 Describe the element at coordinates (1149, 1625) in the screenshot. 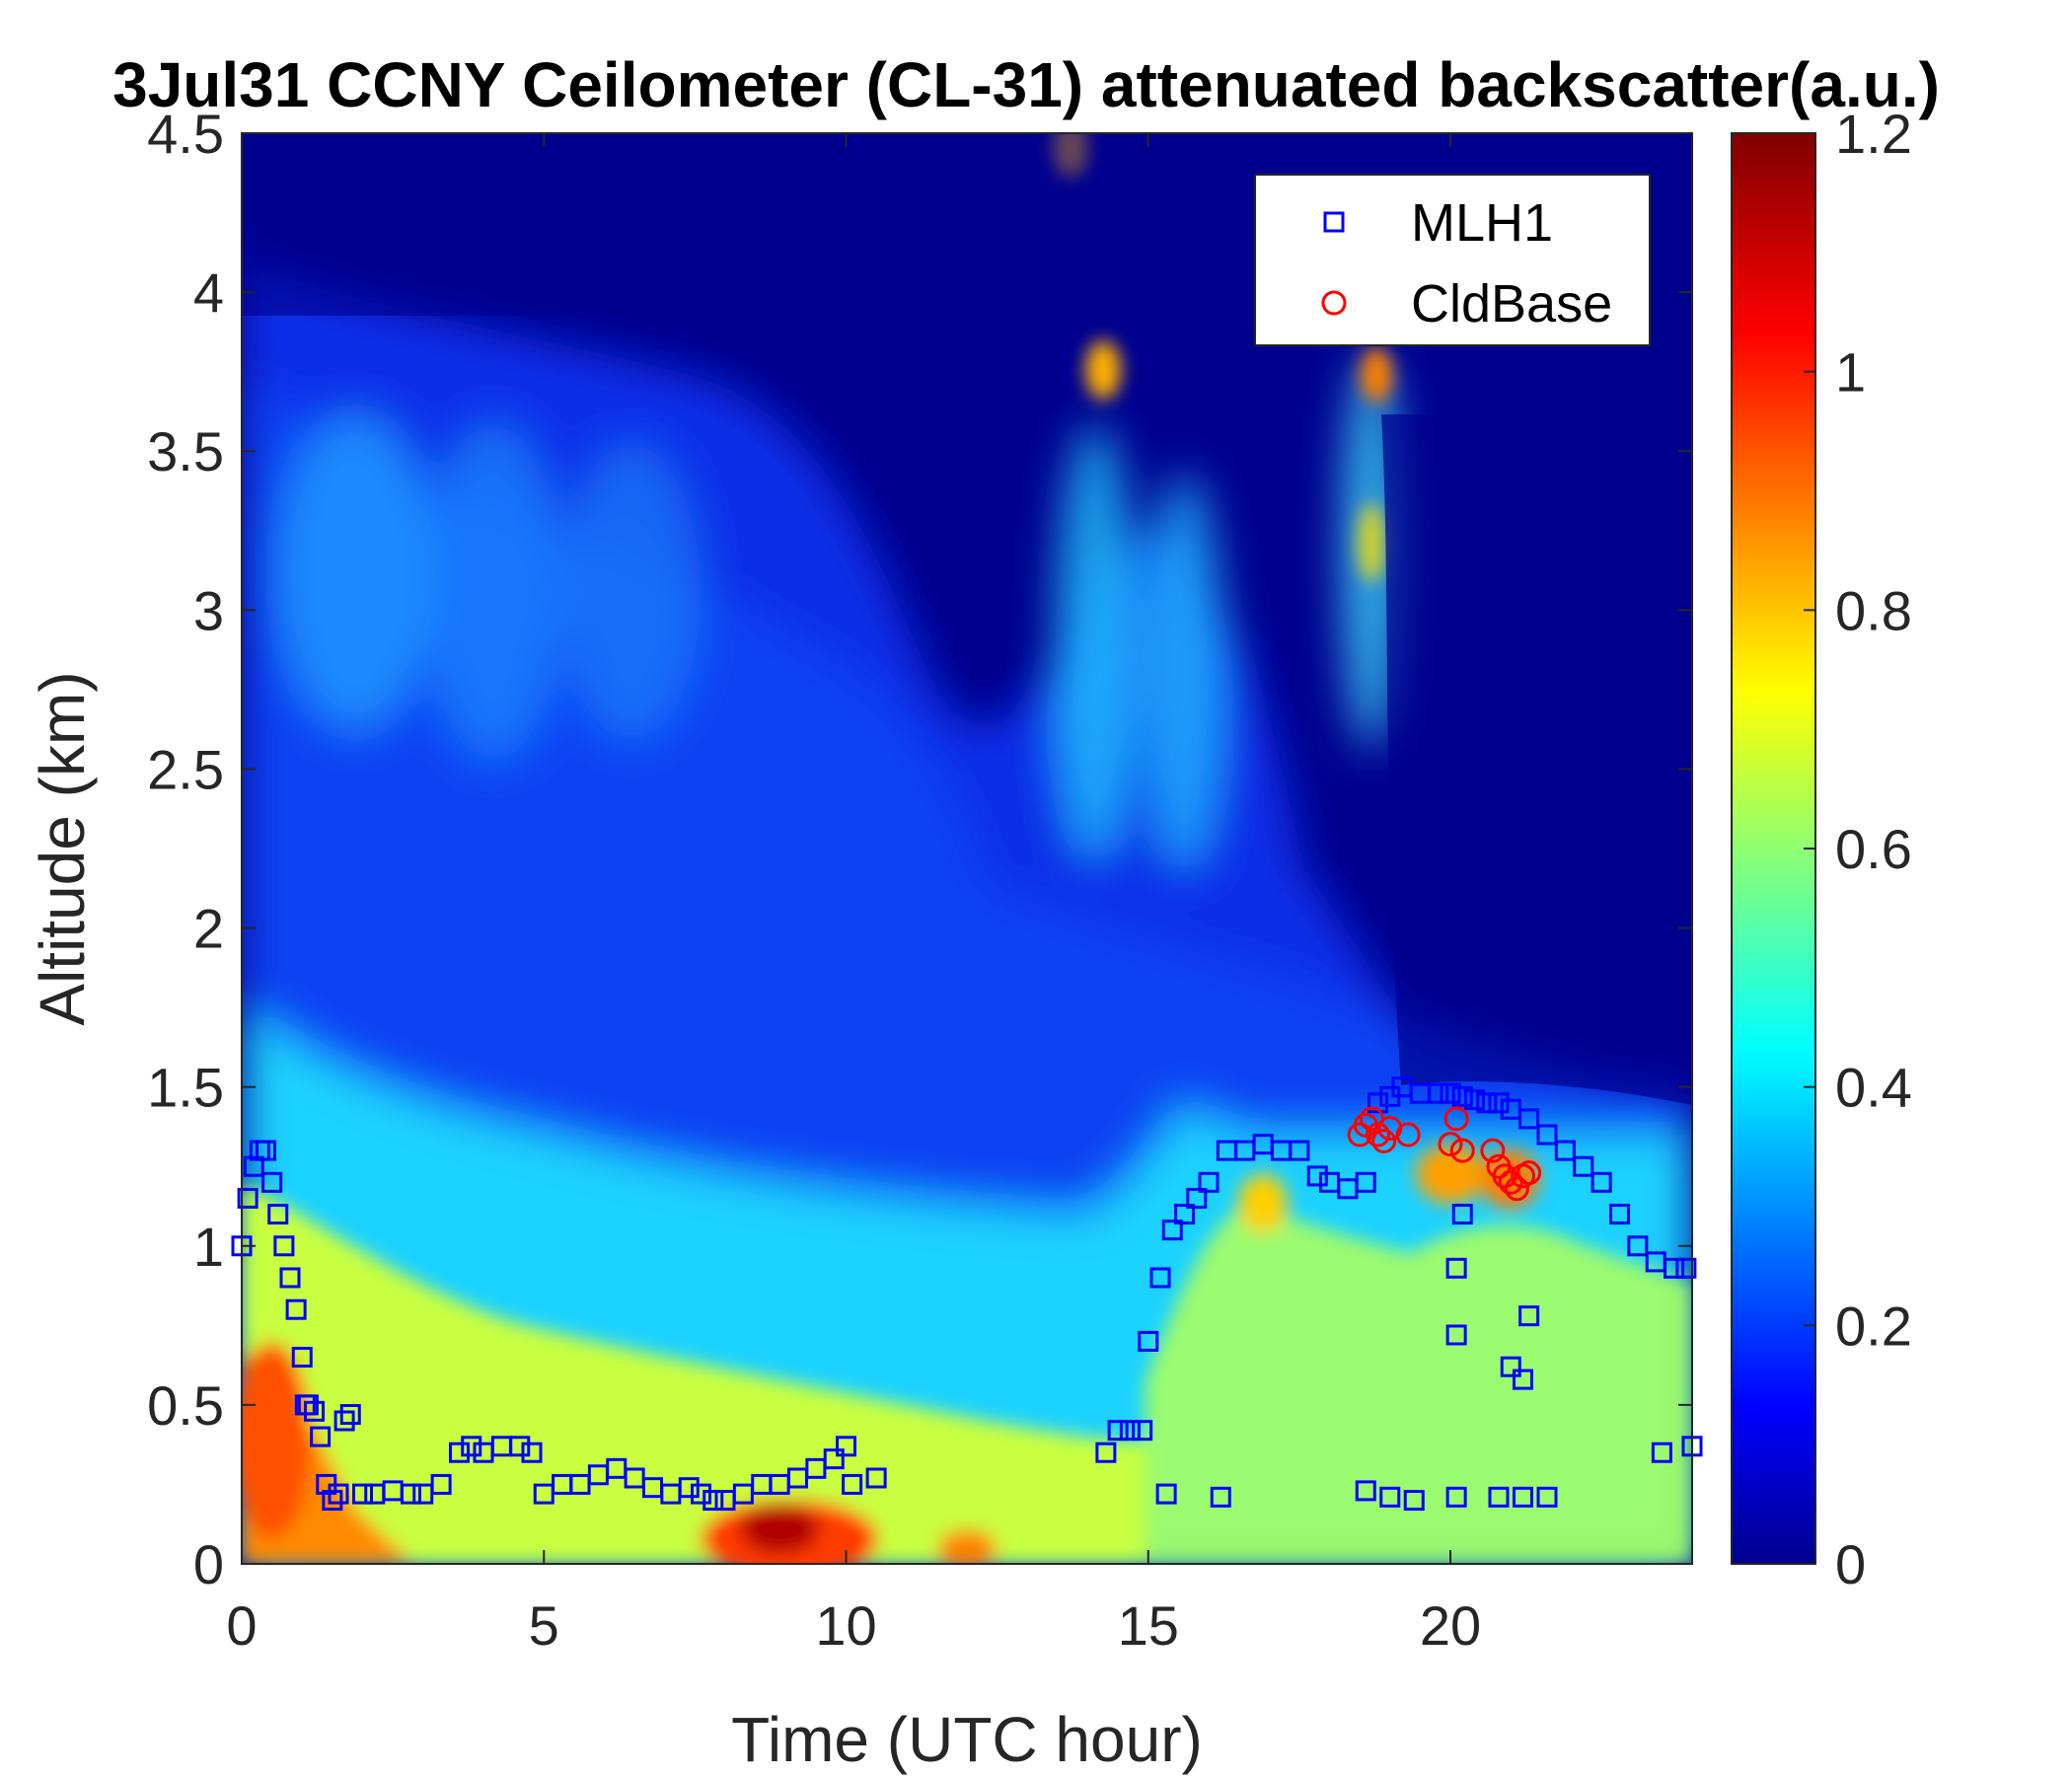

I see `x-tick-label: 15` at that location.